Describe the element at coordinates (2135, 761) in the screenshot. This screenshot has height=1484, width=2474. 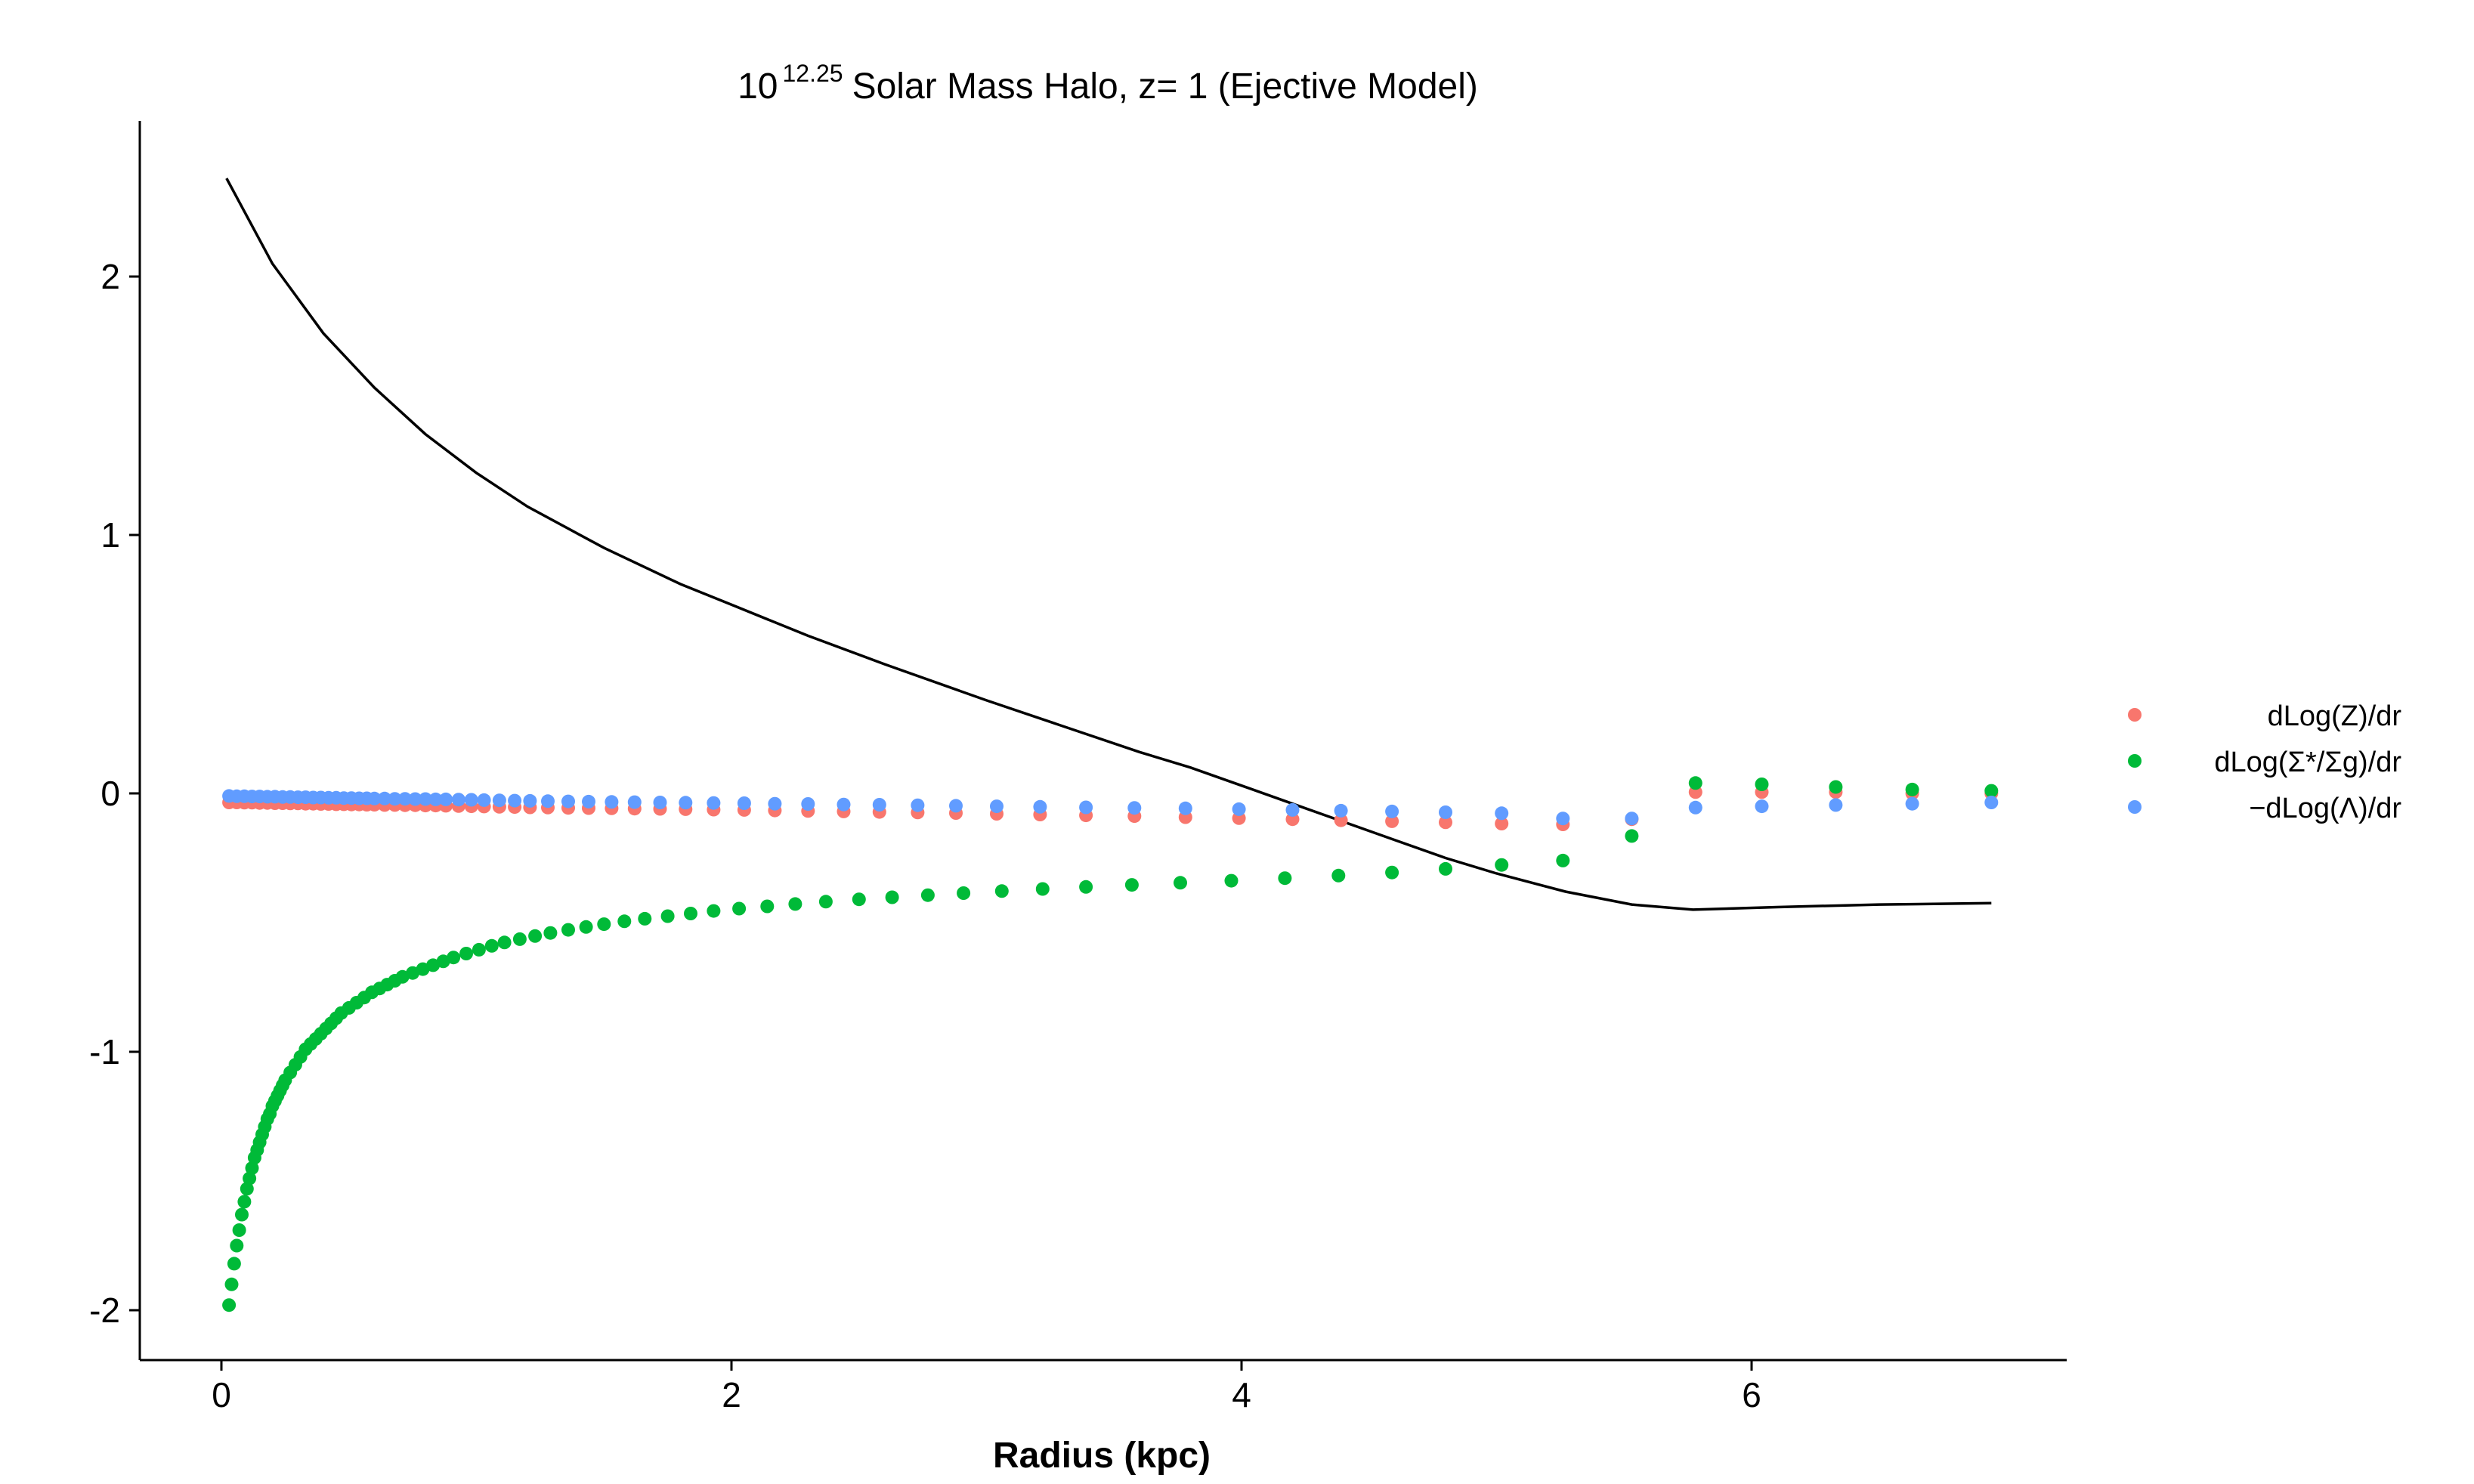
I see `legend-key-surface-density-ratio` at that location.